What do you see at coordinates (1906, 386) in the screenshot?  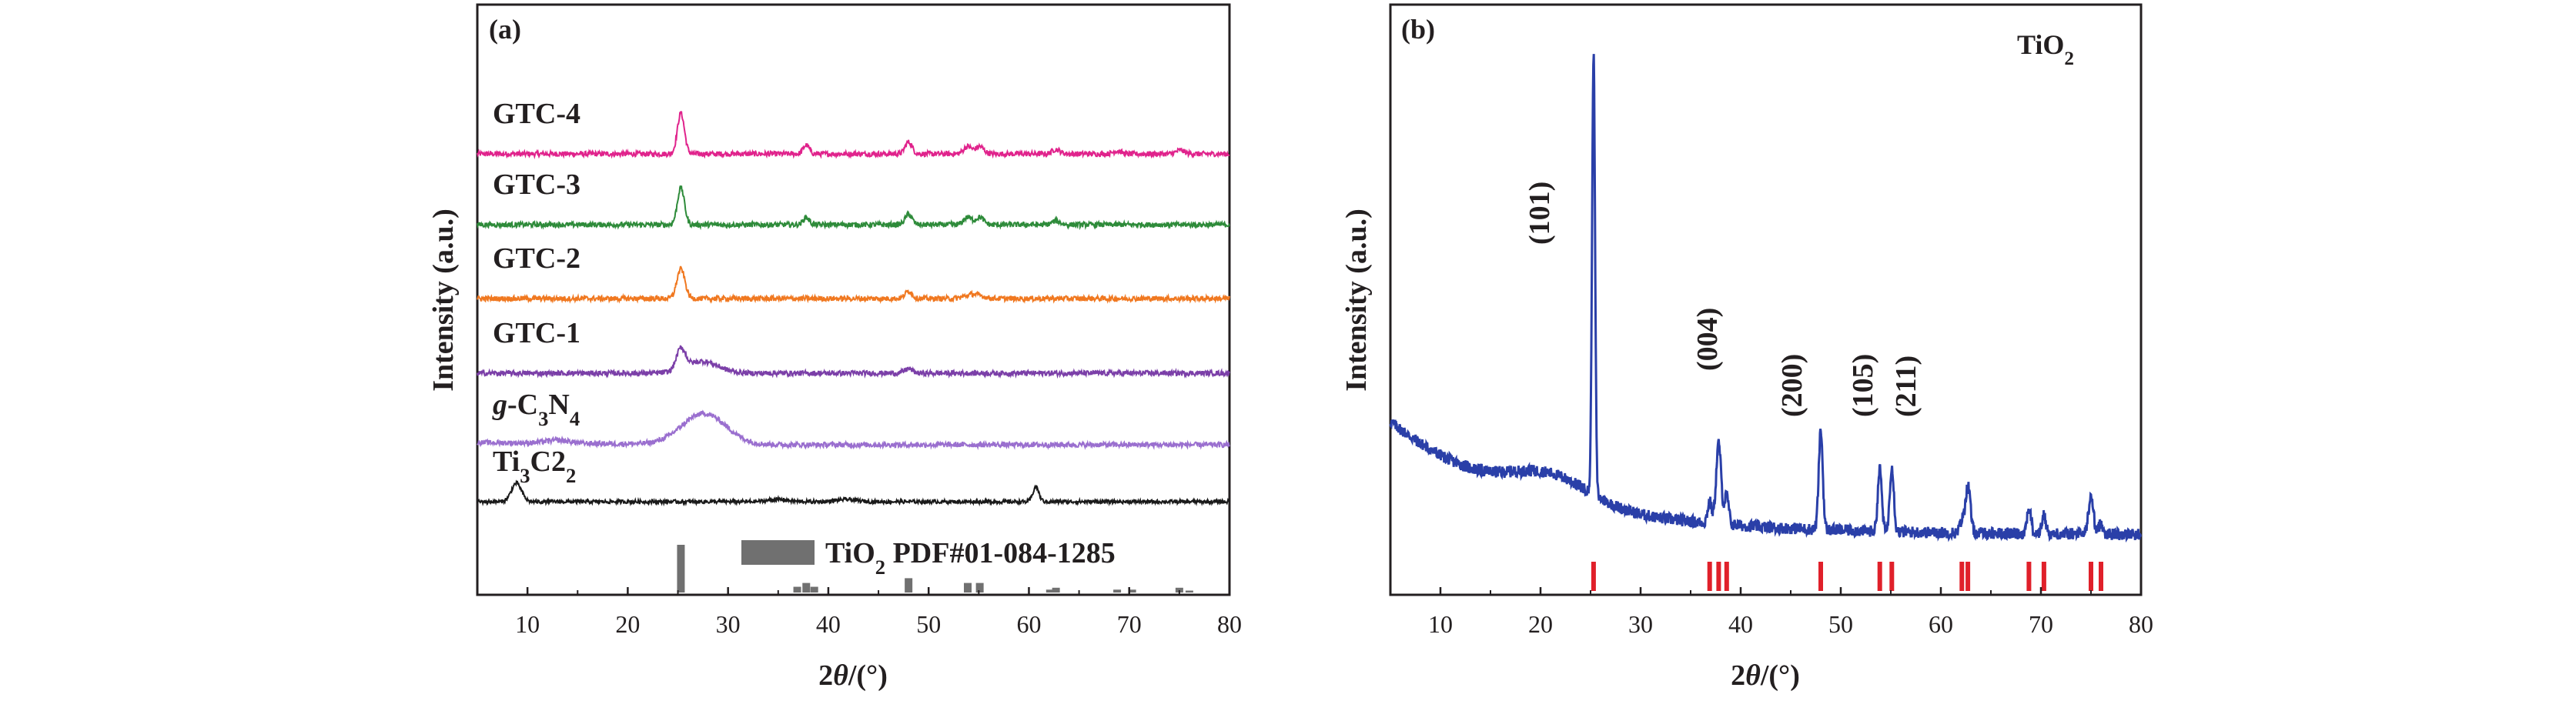 I see `peak-label: (211)` at bounding box center [1906, 386].